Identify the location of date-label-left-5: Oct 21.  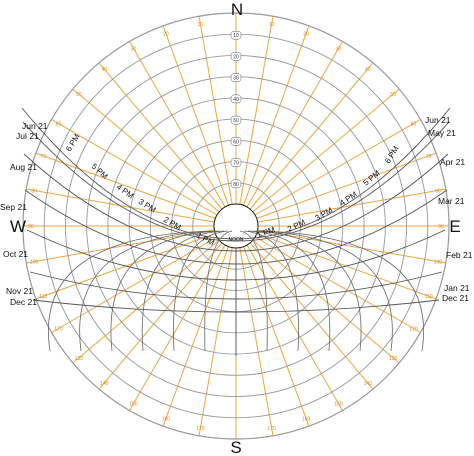
(15, 254).